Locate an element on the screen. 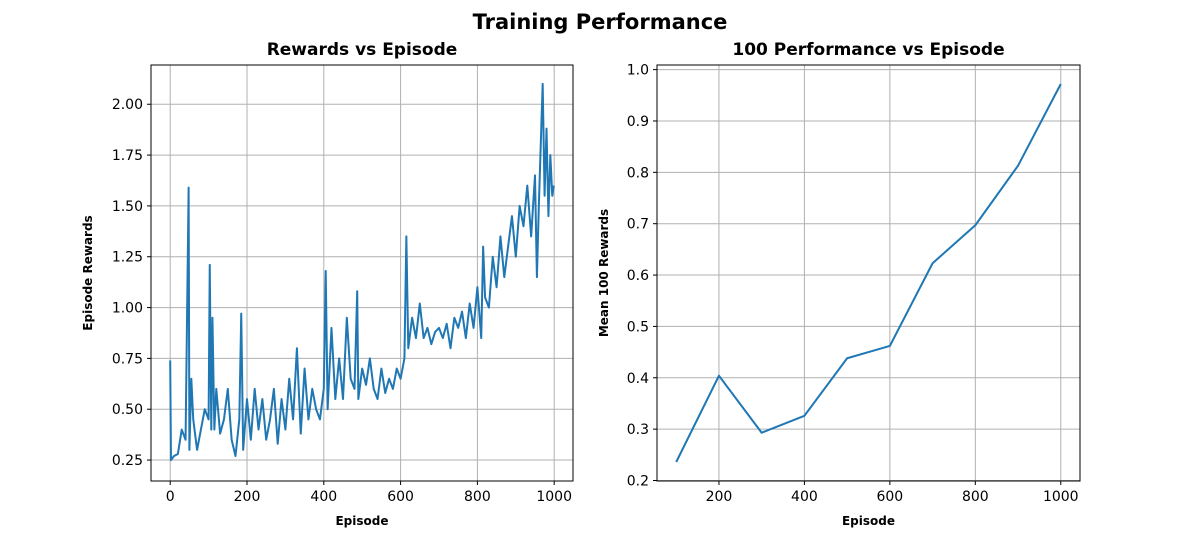  y-axis-label: Episode Rewards is located at coordinates (88, 272).